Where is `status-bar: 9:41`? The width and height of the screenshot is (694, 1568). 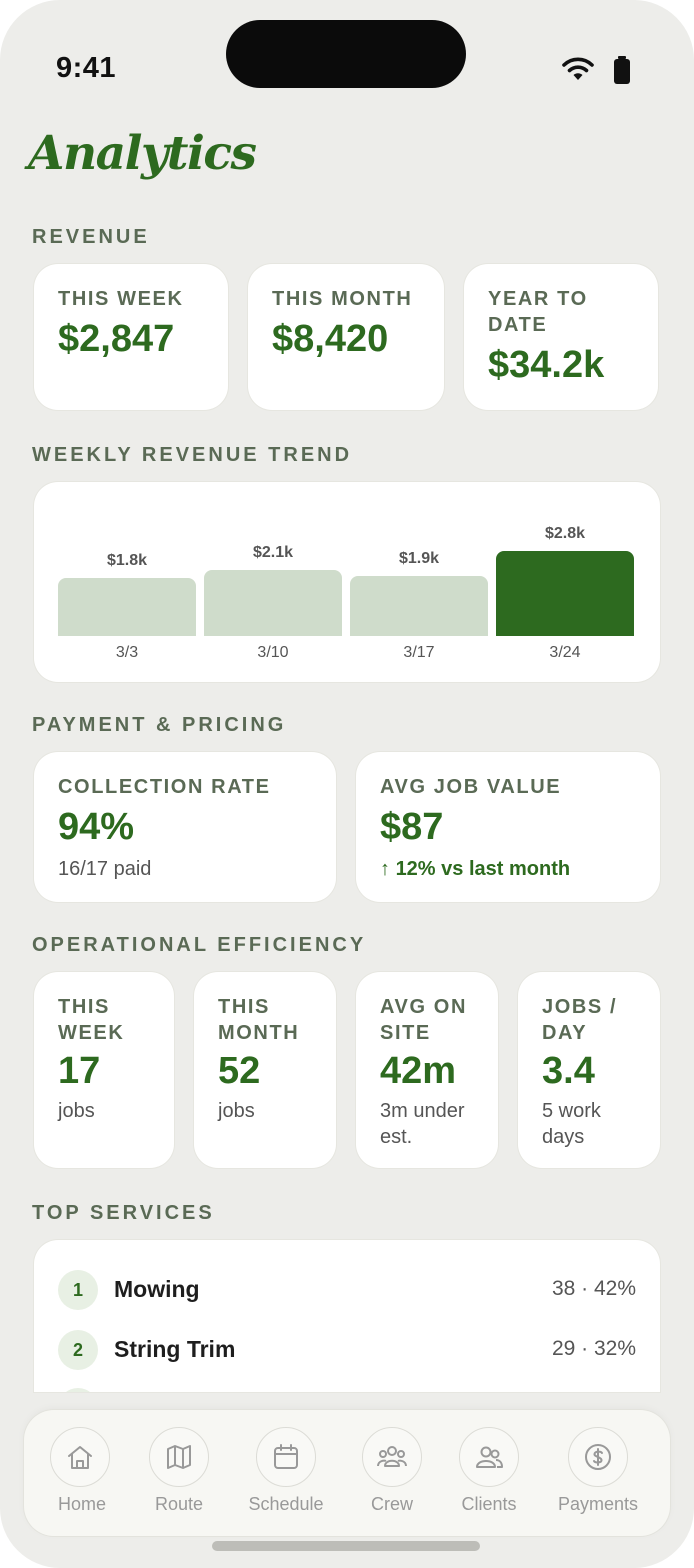
status-bar: 9:41 is located at coordinates (347, 60).